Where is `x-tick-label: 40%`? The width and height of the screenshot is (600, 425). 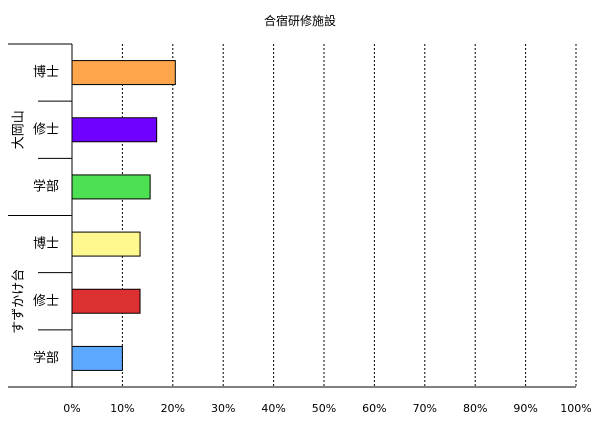
x-tick-label: 40% is located at coordinates (273, 408).